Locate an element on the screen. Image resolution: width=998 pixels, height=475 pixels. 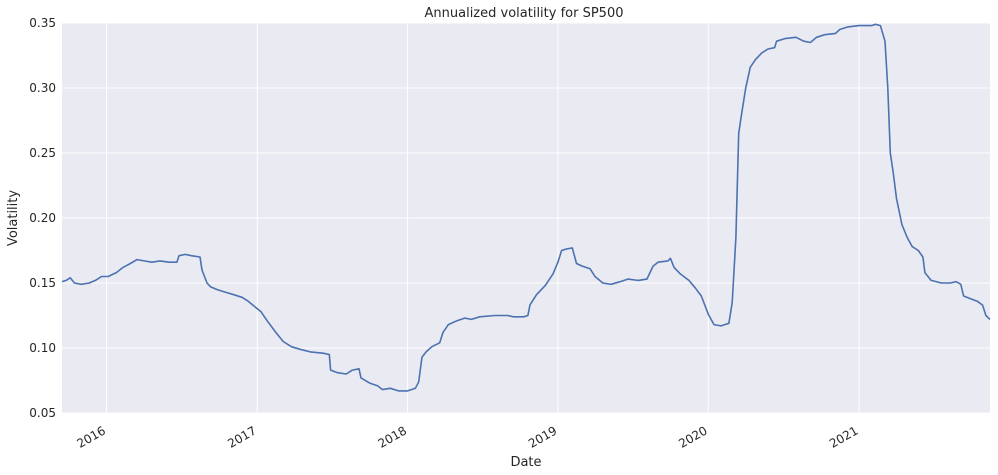
y-tick-label: 0.20 is located at coordinates (42, 218).